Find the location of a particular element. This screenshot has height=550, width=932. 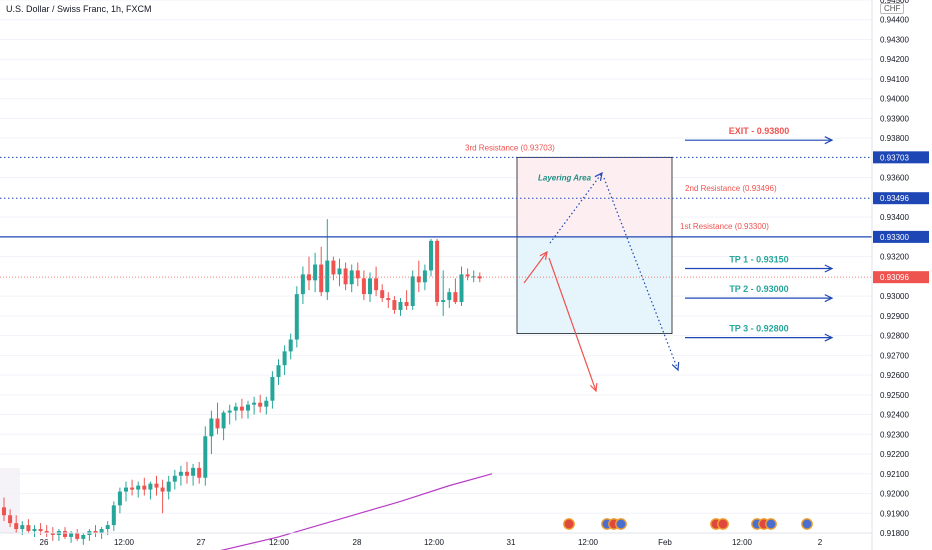

layering-zone: Layering Area is located at coordinates (594, 245).